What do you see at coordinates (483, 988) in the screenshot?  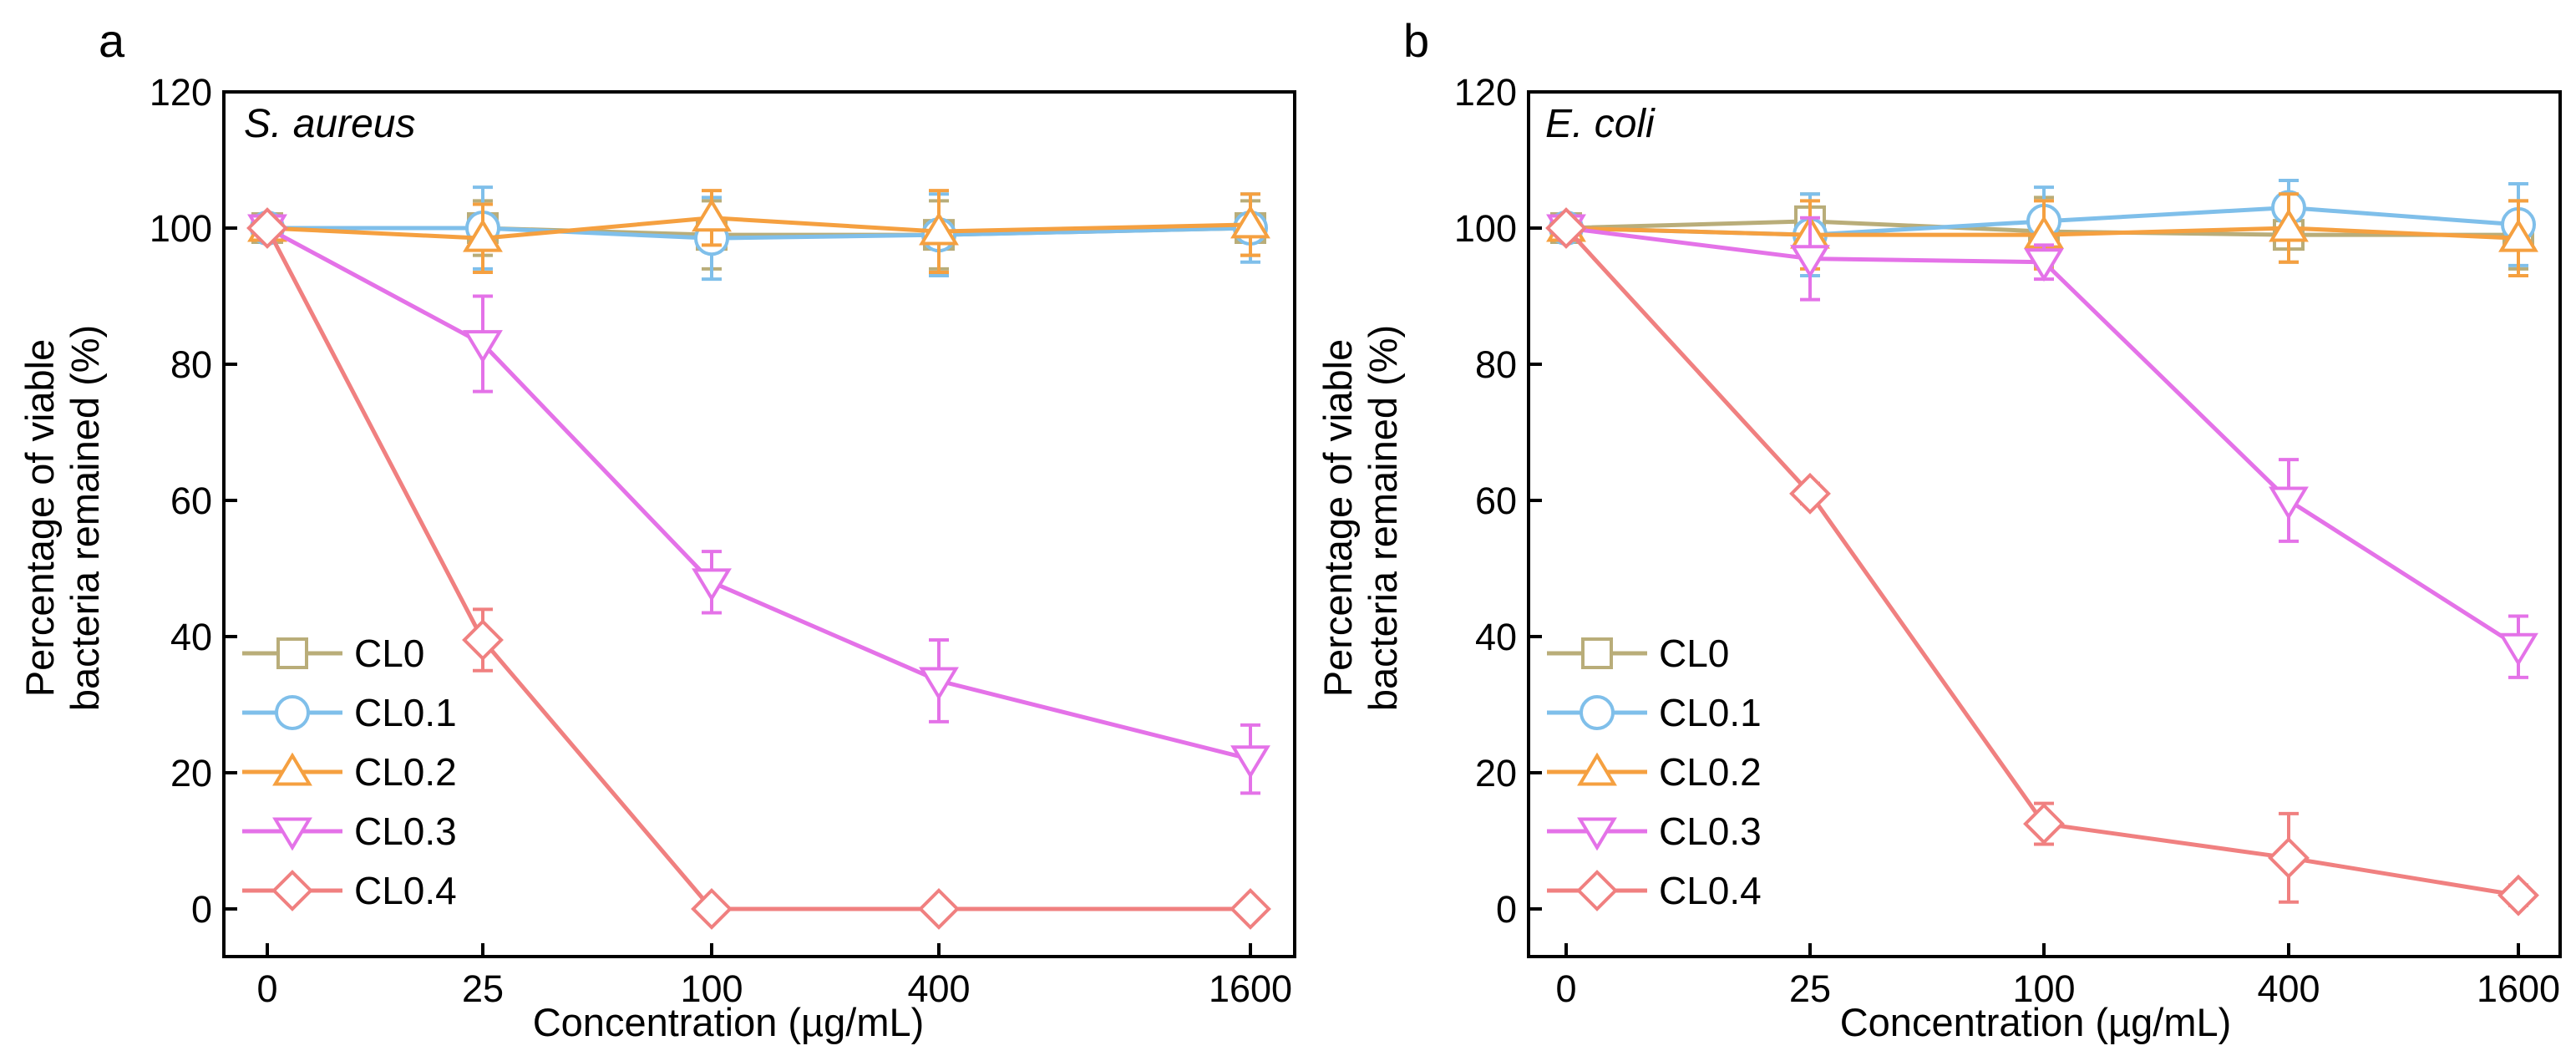 I see `panel-a-xtick-label: 25` at bounding box center [483, 988].